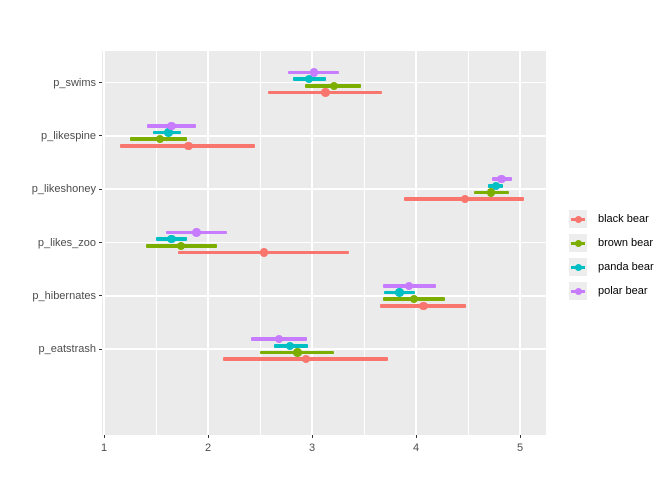 The height and width of the screenshot is (480, 672). Describe the element at coordinates (290, 346) in the screenshot. I see `point-estimate-panda-bear-p_eatstrash` at that location.